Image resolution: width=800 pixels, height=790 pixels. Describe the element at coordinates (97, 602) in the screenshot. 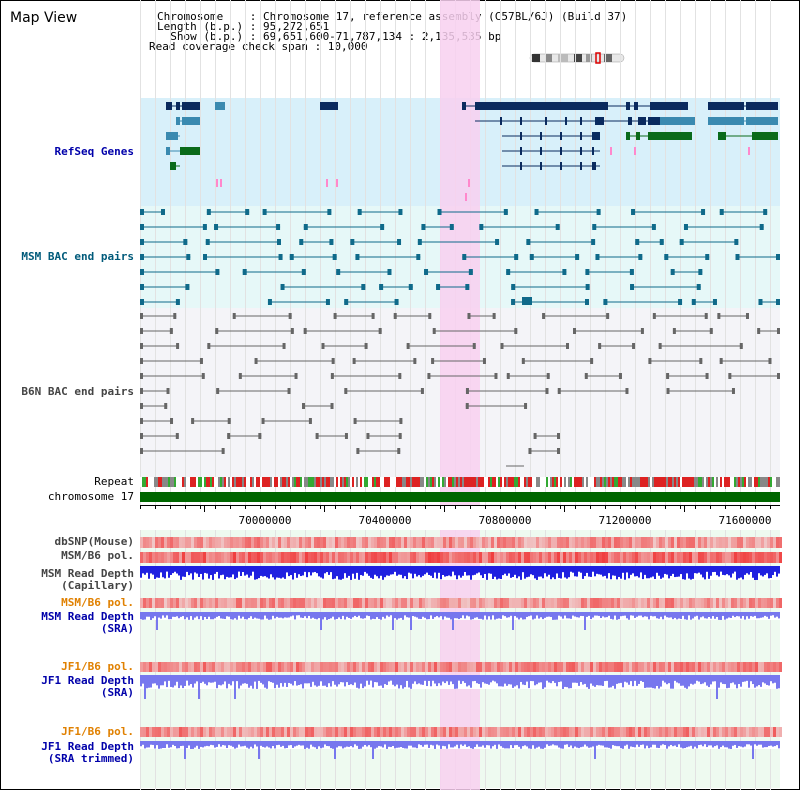

I see `label-msm-b6-pol-sra: MSM/B6 pol.` at that location.